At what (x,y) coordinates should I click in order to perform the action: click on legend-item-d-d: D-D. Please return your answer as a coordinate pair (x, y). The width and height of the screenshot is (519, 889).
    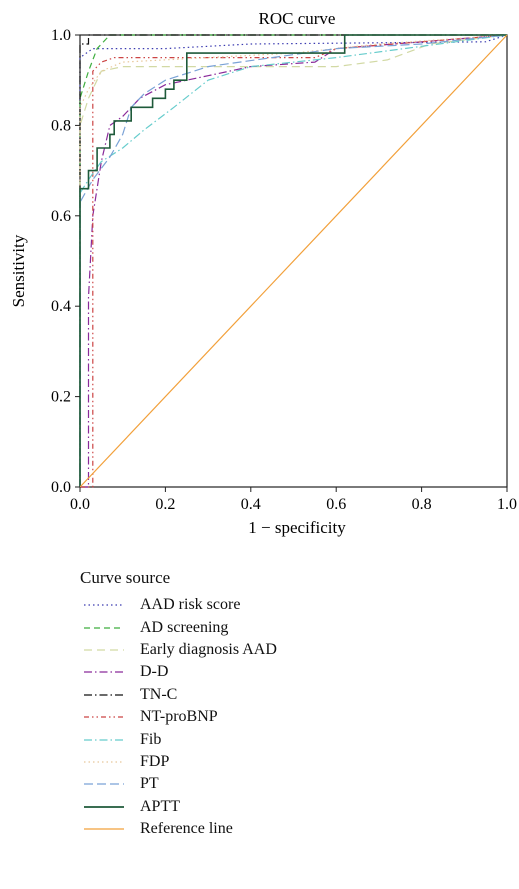
    Looking at the image, I should click on (295, 672).